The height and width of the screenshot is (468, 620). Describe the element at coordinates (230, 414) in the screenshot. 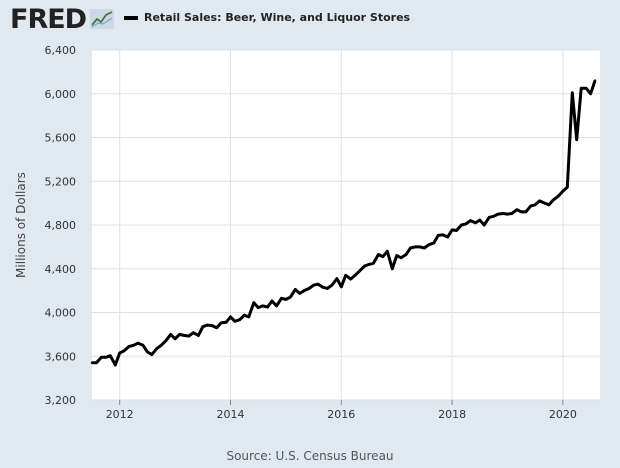

I see `x-tick-label: 2014` at that location.